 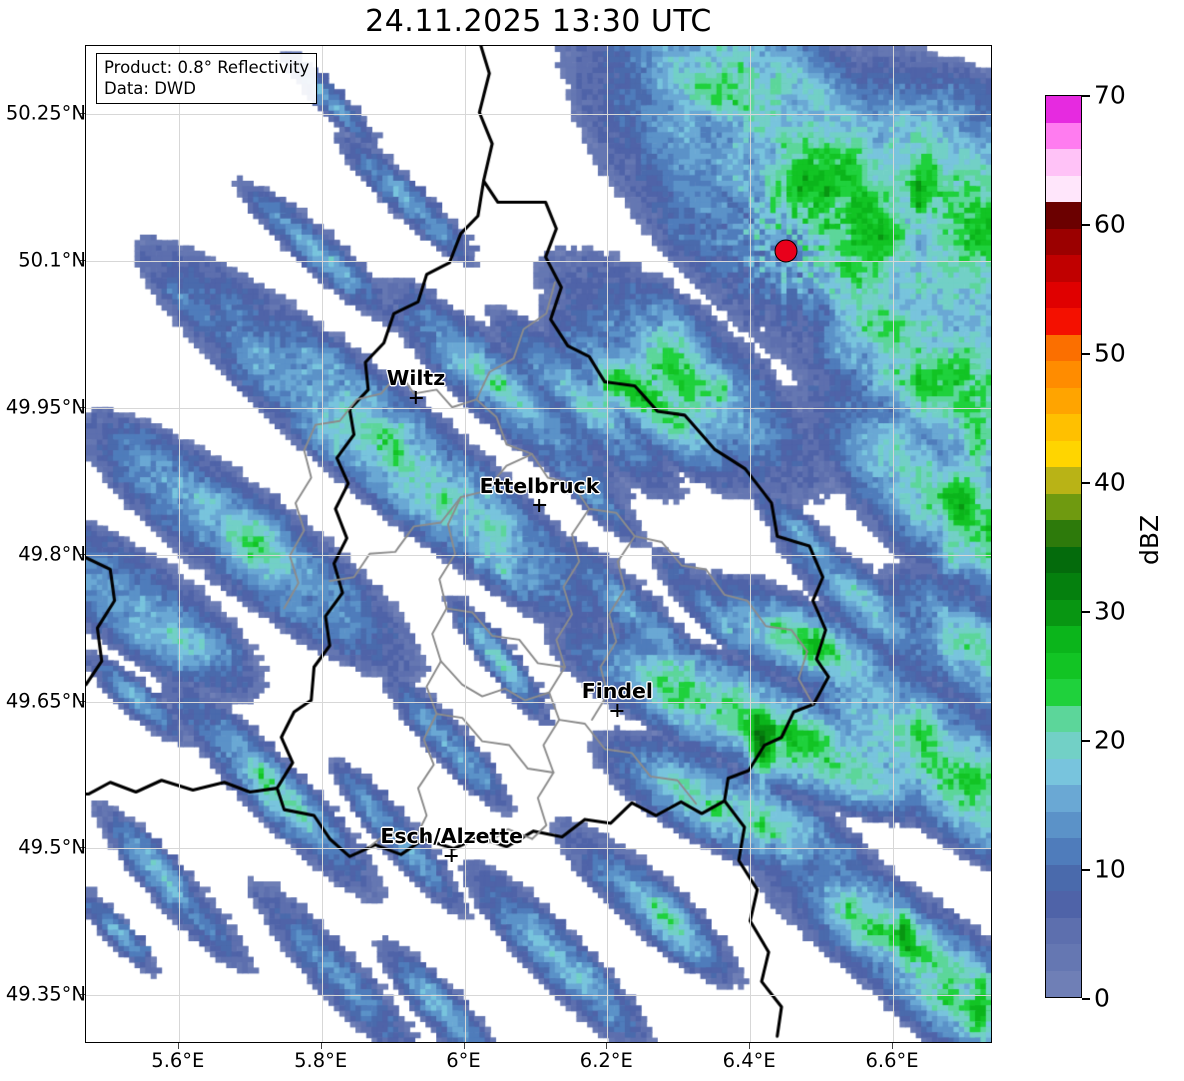 What do you see at coordinates (45, 994) in the screenshot?
I see `y-tick-label: 49.35°N` at bounding box center [45, 994].